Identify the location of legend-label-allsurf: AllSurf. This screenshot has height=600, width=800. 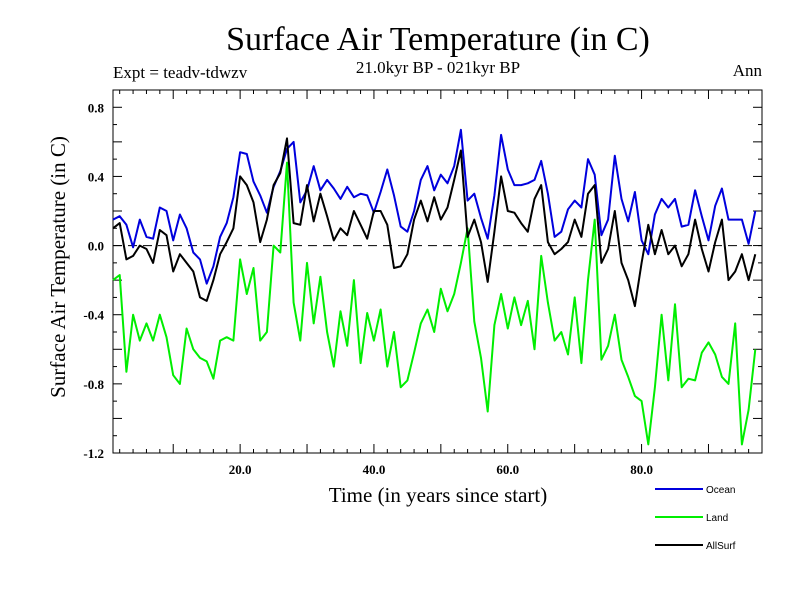
(721, 546).